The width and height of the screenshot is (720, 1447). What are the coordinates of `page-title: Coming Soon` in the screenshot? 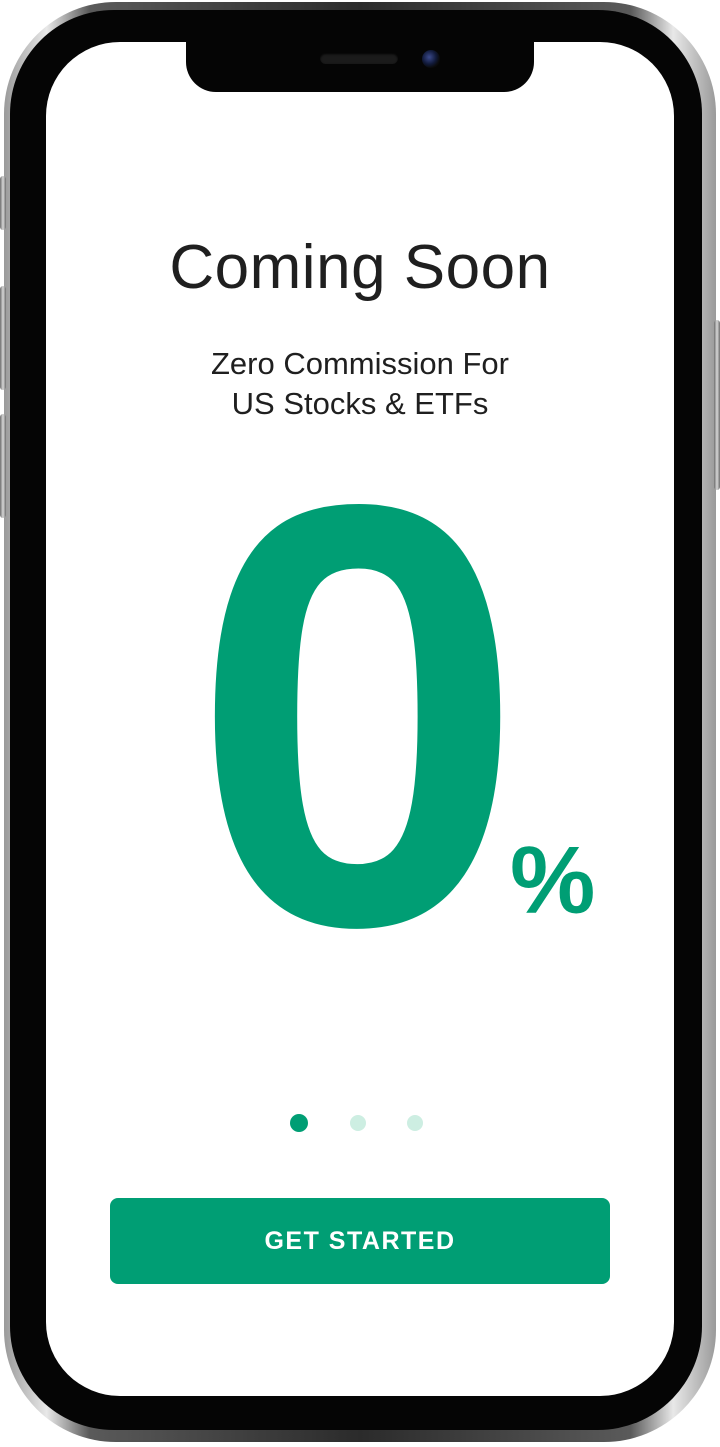 It's located at (360, 267).